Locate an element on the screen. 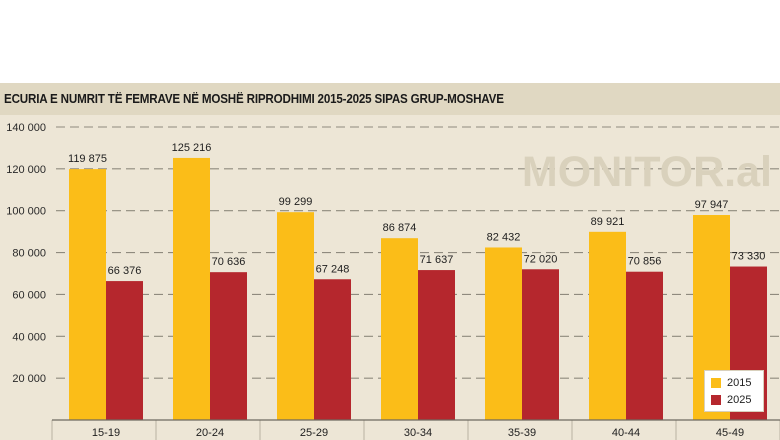  y-tick-label: 140 000 is located at coordinates (26, 128).